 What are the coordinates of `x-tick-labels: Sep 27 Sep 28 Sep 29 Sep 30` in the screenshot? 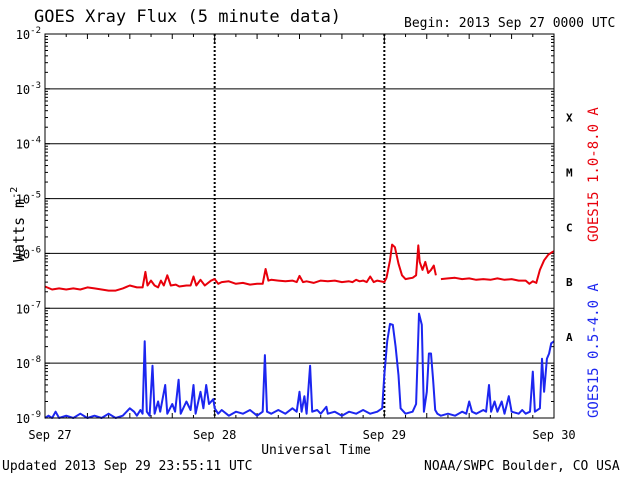 It's located at (301, 435).